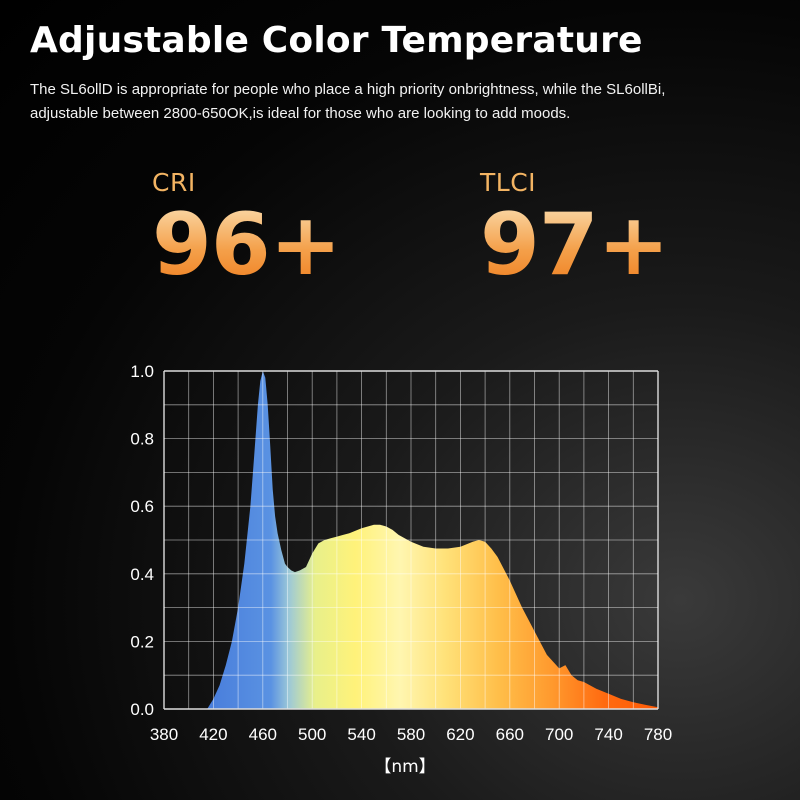  Describe the element at coordinates (142, 506) in the screenshot. I see `y-tick-label: 0.6` at that location.